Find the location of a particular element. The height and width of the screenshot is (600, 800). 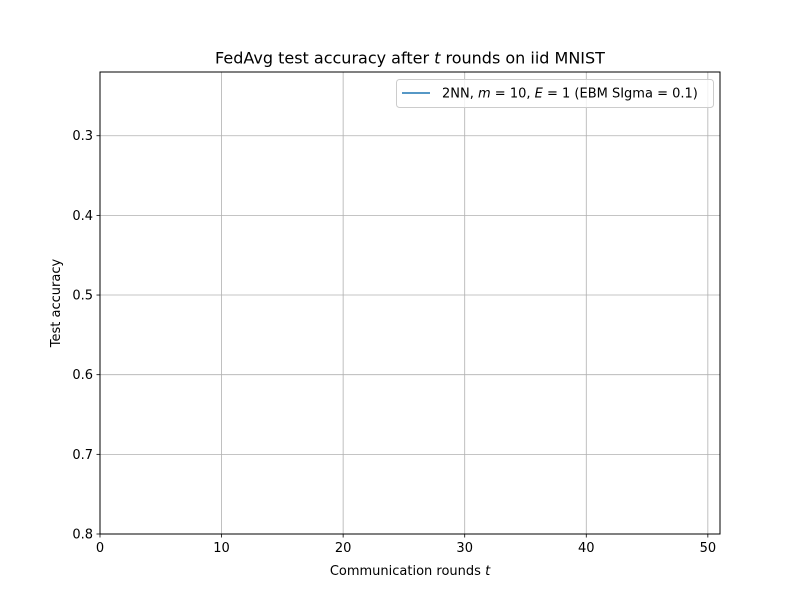

x-axis-label: Communication rounds t is located at coordinates (410, 571).